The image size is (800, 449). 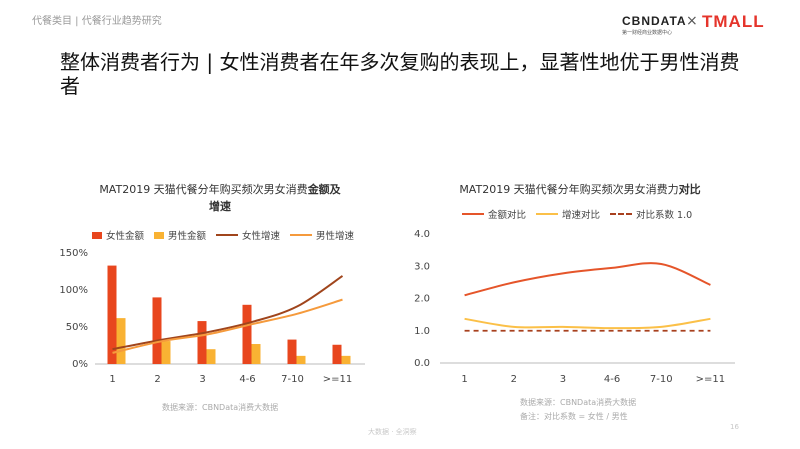 I want to click on right-y-tick-label: 3.0, so click(x=422, y=266).